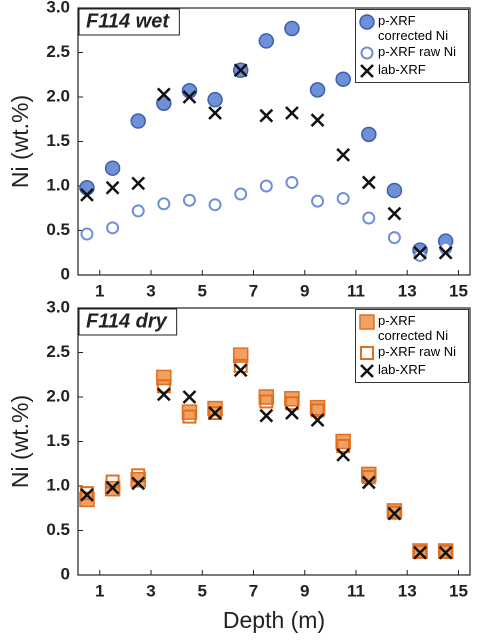 The width and height of the screenshot is (480, 640). I want to click on x-tick-label: 7, so click(253, 590).